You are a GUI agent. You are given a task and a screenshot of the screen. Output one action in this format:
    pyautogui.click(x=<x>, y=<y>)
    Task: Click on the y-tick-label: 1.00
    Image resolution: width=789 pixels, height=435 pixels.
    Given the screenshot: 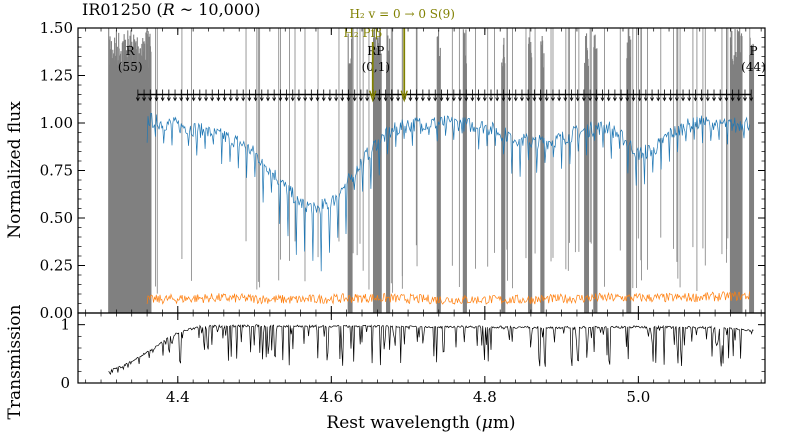 What is the action you would take?
    pyautogui.click(x=56, y=123)
    